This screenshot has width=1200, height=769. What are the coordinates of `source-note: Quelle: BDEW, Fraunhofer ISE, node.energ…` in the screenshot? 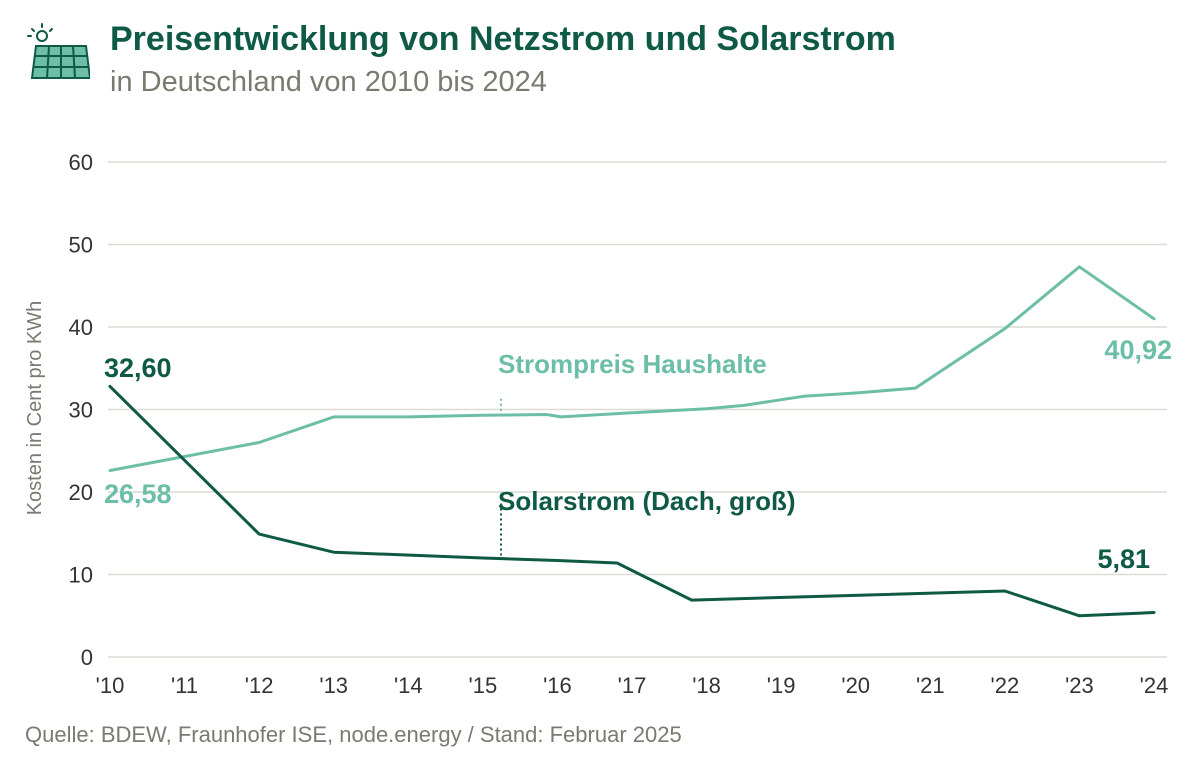 It's located at (353, 734).